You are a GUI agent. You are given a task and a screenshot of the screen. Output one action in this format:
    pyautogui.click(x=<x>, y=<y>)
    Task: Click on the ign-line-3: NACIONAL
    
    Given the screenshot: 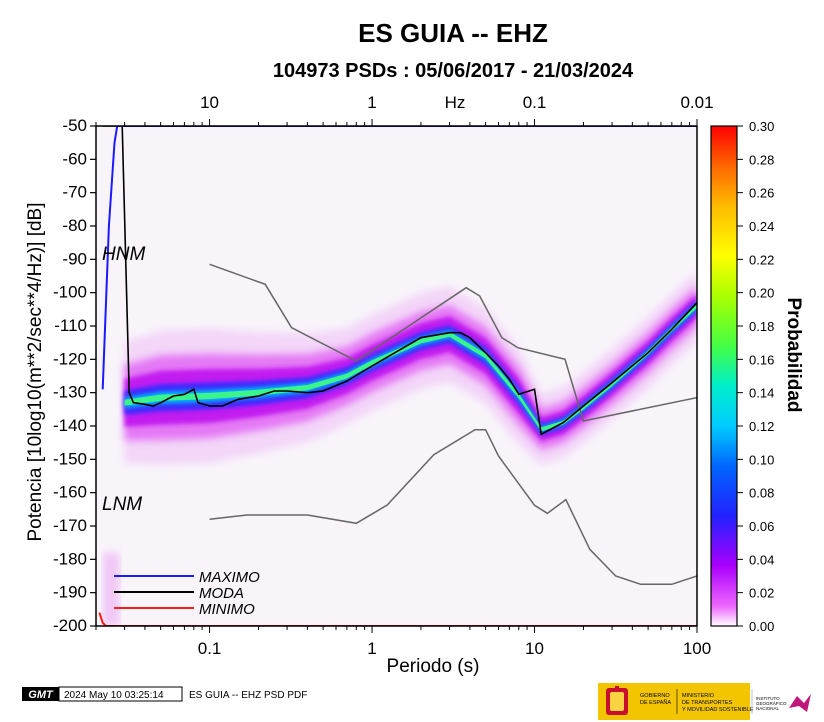 What is the action you would take?
    pyautogui.click(x=768, y=708)
    